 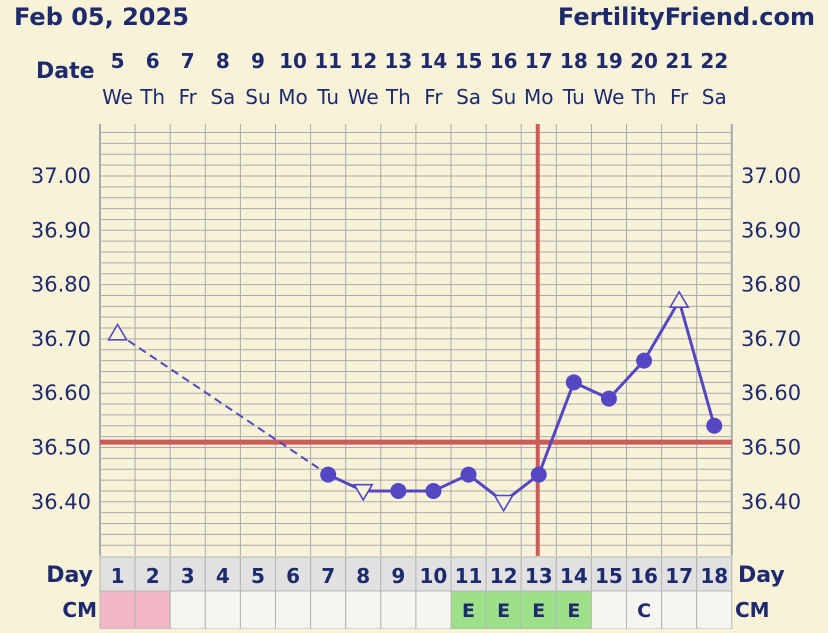 I want to click on date-label: 18, so click(x=574, y=61).